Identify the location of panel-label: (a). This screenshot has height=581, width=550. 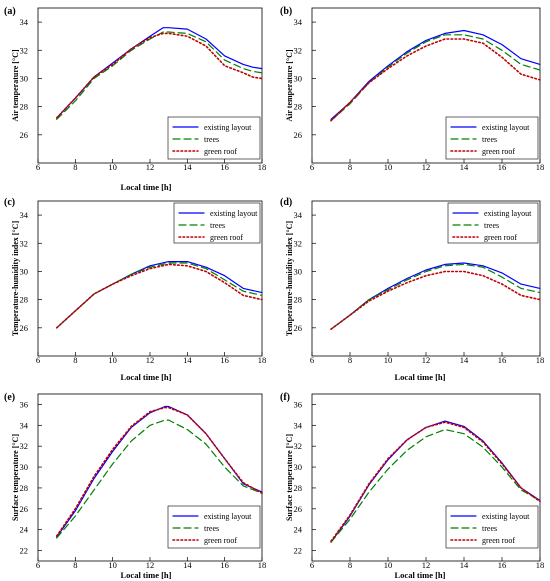
(10, 11).